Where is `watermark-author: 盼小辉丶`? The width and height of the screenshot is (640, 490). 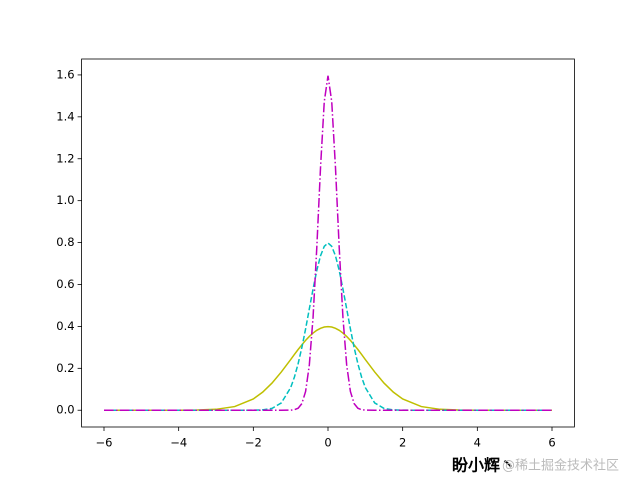 watermark-author: 盼小辉丶 is located at coordinates (484, 465).